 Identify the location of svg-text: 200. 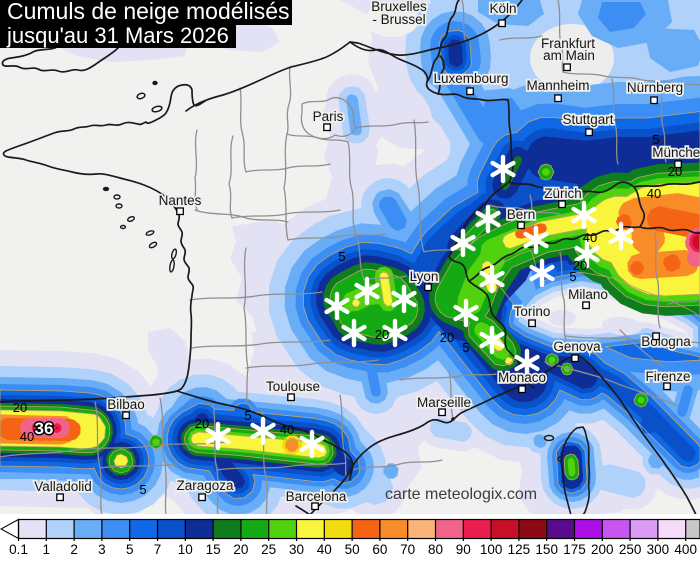
(602, 549).